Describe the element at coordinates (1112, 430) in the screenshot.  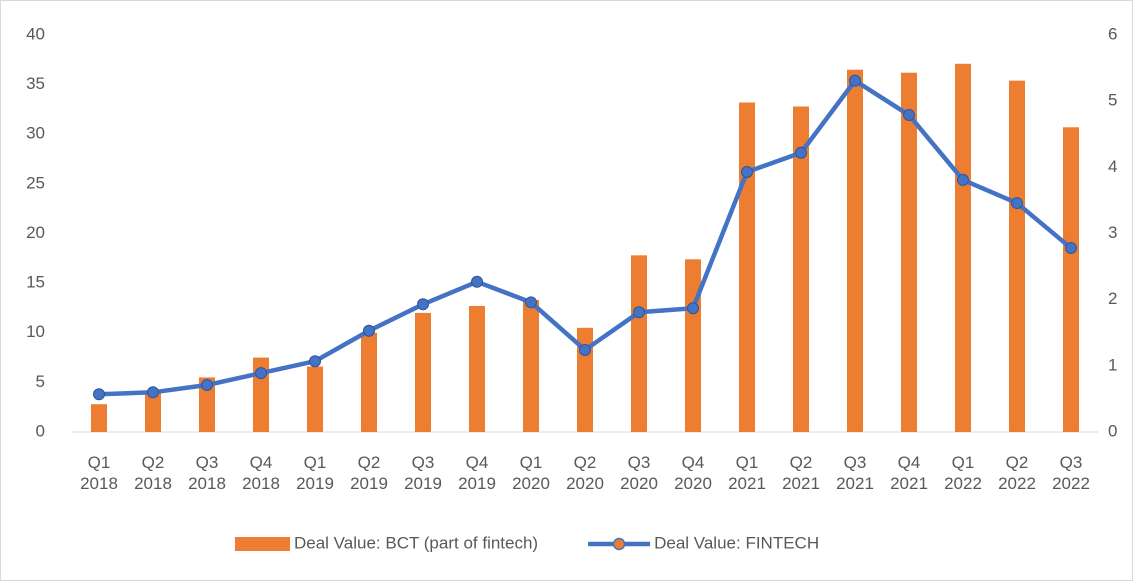
I see `y2-tick-label: 0` at that location.